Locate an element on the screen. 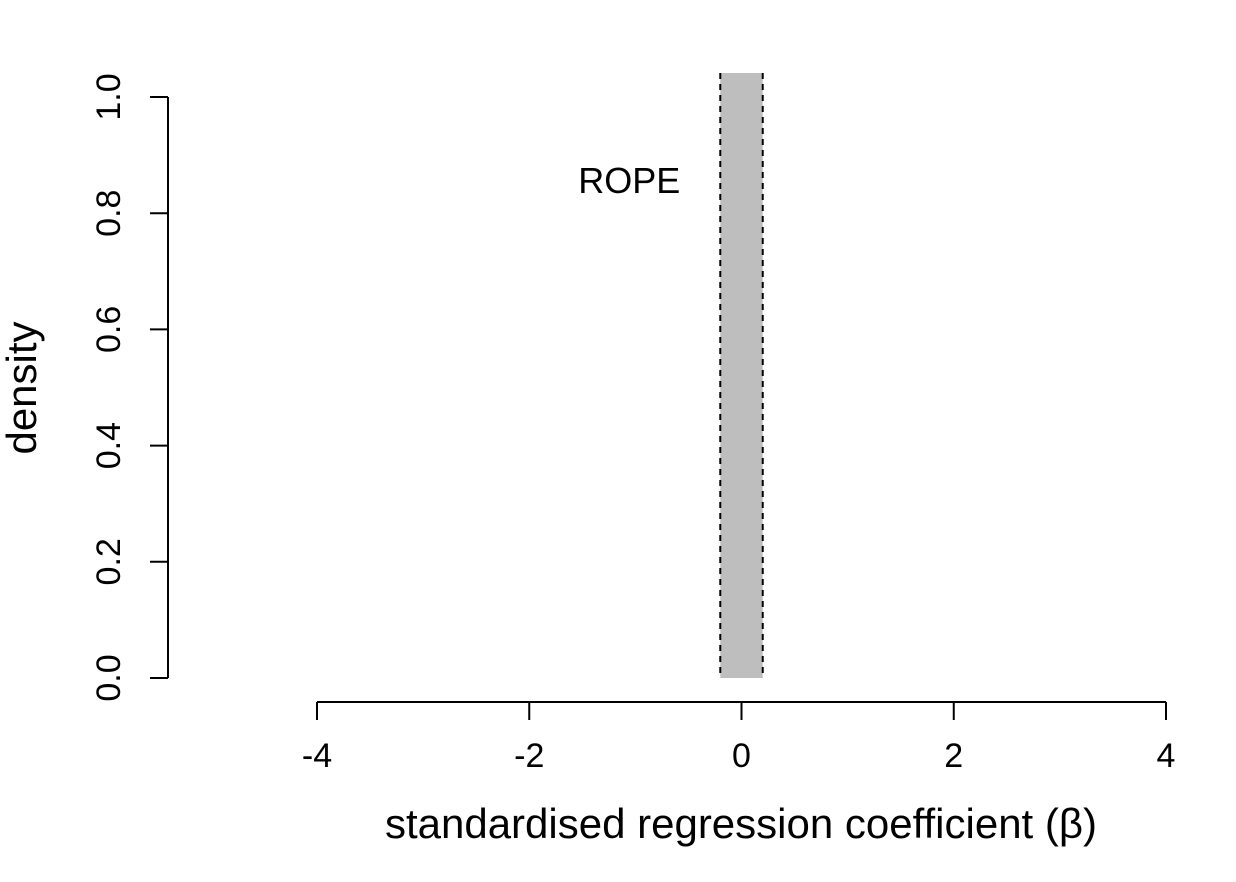  y-tick-label: 0.2 is located at coordinates (109, 561).